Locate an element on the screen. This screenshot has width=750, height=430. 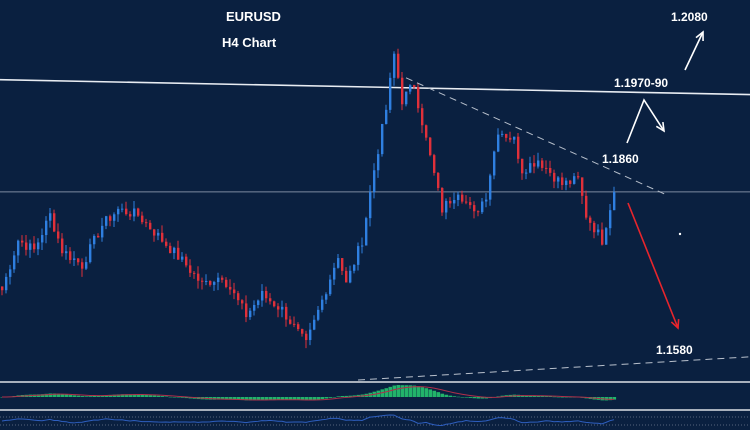
target-up-label: 1.2080 is located at coordinates (689, 17).